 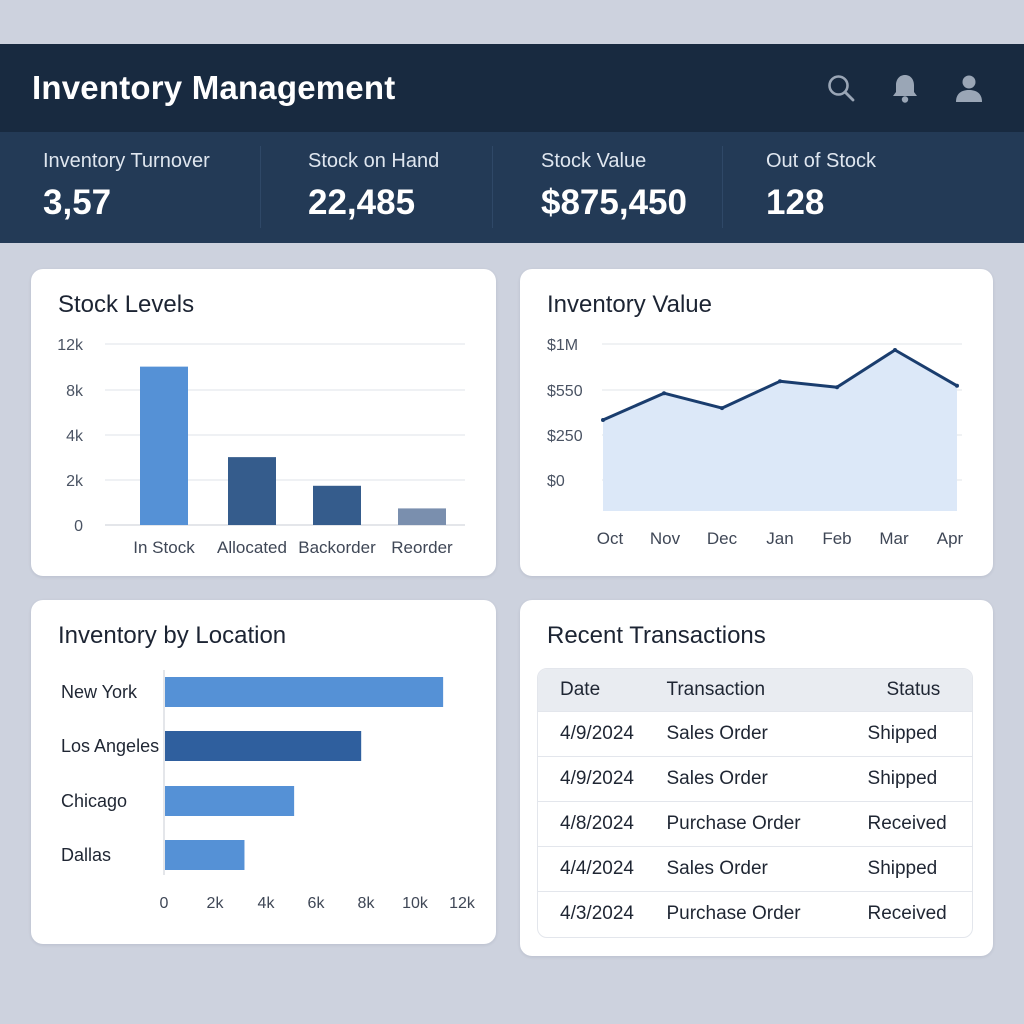 I want to click on header-icons, so click(x=909, y=88).